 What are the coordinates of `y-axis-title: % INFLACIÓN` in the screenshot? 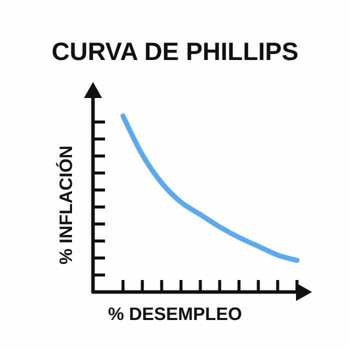 It's located at (66, 205).